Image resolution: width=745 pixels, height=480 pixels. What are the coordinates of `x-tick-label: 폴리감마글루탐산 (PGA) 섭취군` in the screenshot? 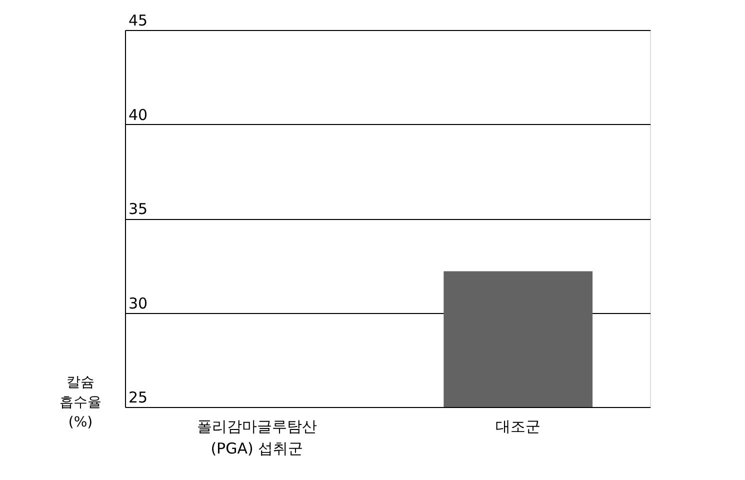 It's located at (256, 438).